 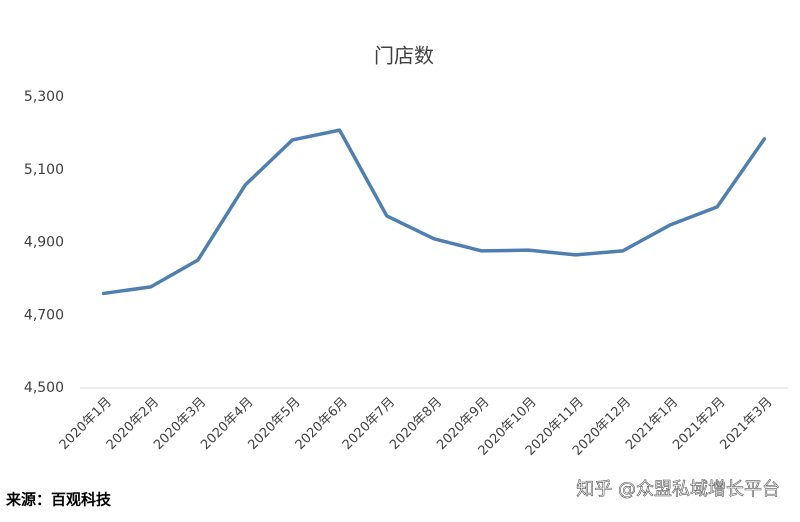 I want to click on y-tick-label: 4,500, so click(x=44, y=388).